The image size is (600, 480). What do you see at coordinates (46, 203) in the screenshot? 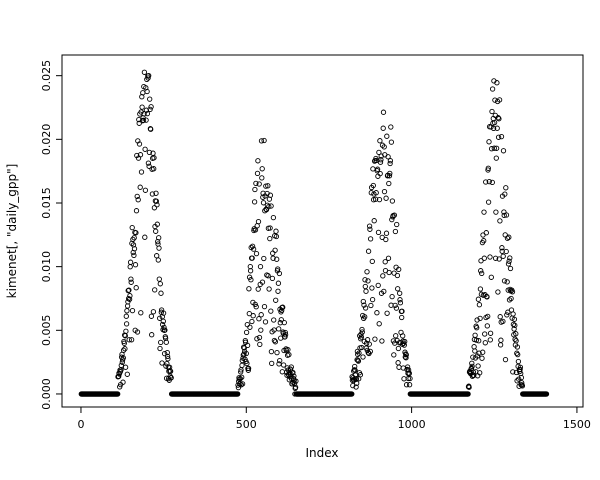
I see `y-tick-label: 0.015` at bounding box center [46, 203].